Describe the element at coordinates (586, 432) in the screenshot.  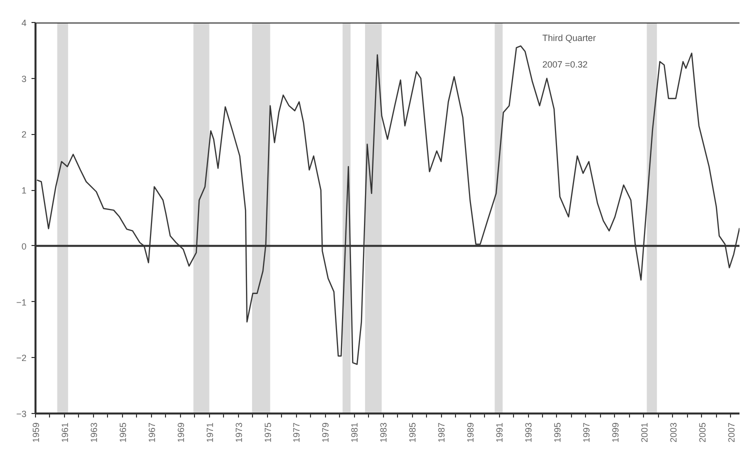
I see `x-tick-label: 1997` at that location.